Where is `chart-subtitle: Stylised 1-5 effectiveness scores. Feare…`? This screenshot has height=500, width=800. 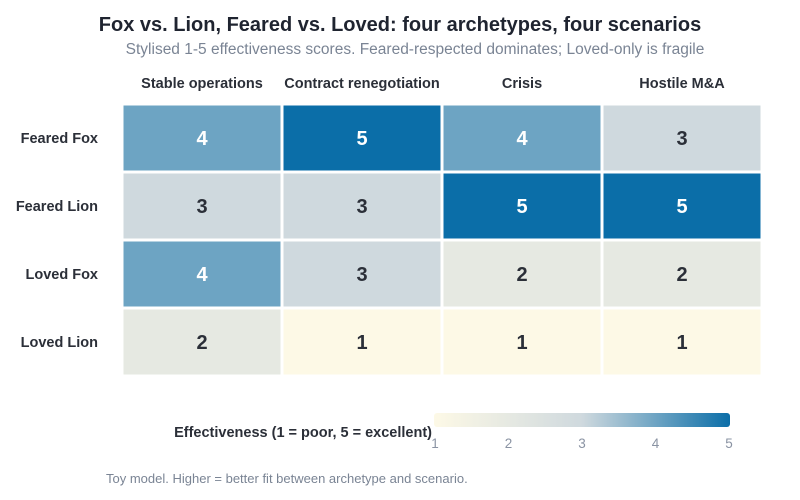
chart-subtitle: Stylised 1-5 effectiveness scores. Feare… is located at coordinates (415, 49).